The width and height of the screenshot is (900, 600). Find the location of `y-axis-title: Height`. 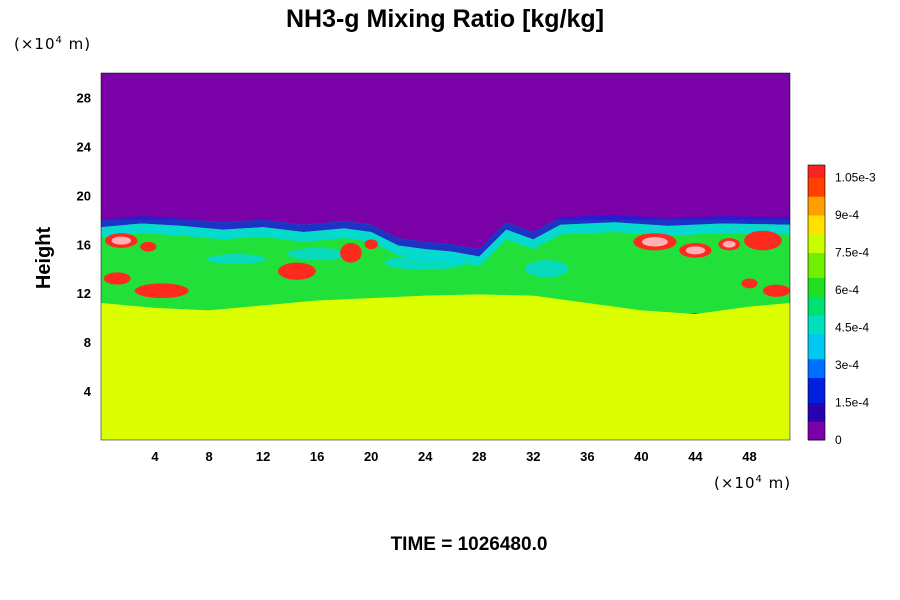

y-axis-title: Height is located at coordinates (44, 258).